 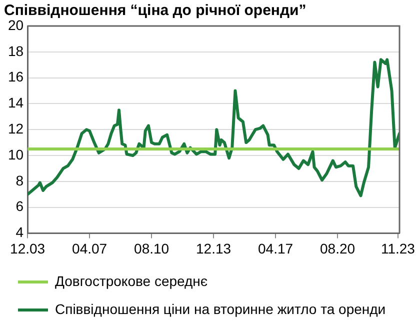 I want to click on y-tick-label: 8, so click(x=20, y=180).